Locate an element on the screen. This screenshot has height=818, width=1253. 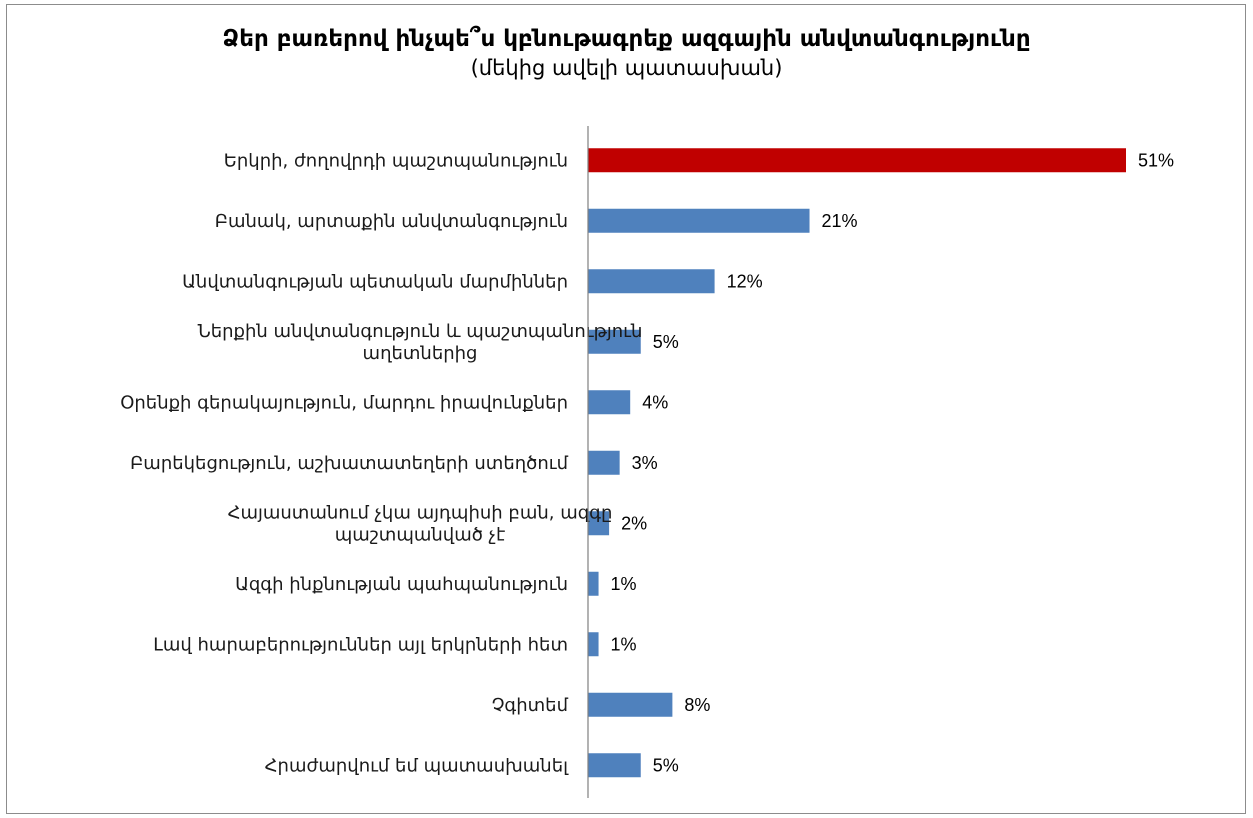
category-label: Չգիտեմ is located at coordinates (530, 705).